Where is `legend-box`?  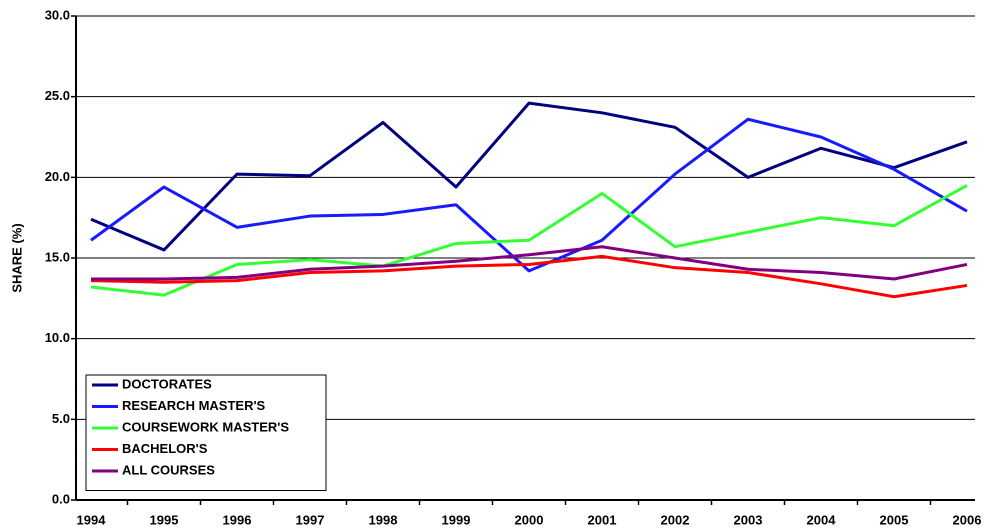
legend-box is located at coordinates (206, 432).